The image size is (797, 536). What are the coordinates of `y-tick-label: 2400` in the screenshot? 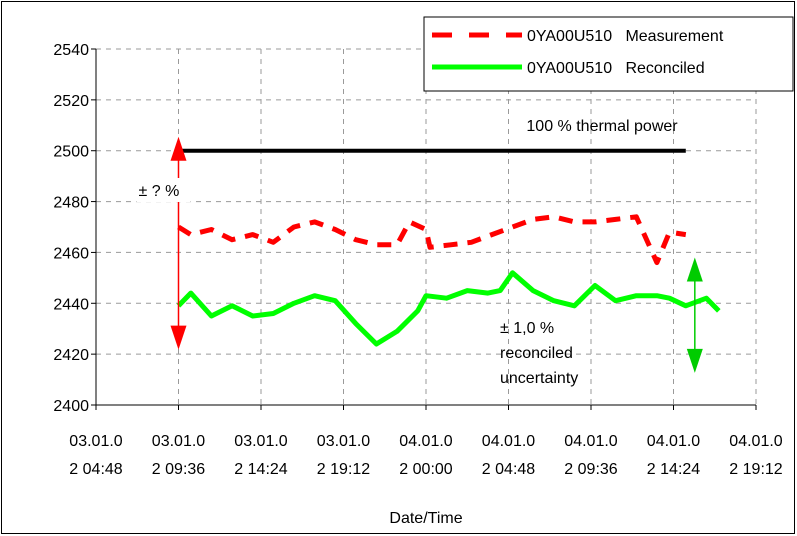 It's located at (71, 406).